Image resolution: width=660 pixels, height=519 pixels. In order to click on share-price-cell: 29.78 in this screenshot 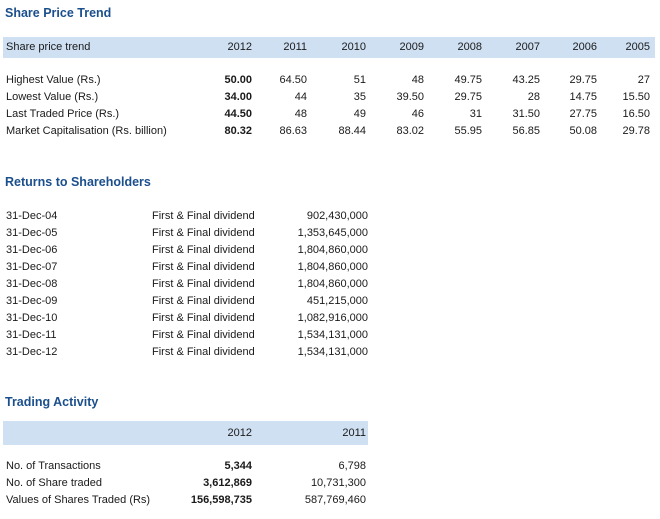, I will do `click(636, 131)`.